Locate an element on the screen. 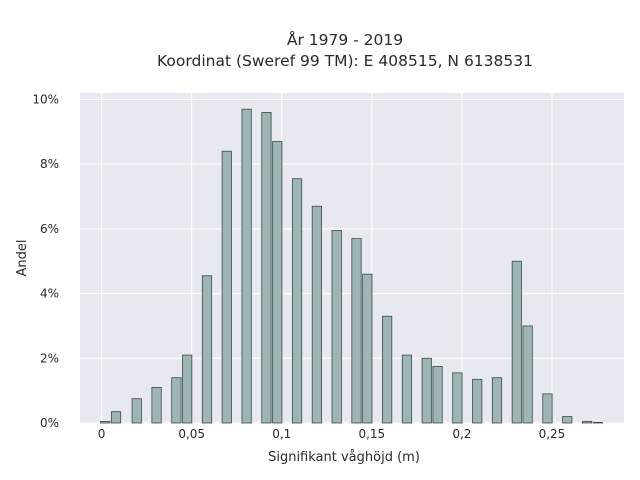  y-tick-label: 2% is located at coordinates (49, 358).